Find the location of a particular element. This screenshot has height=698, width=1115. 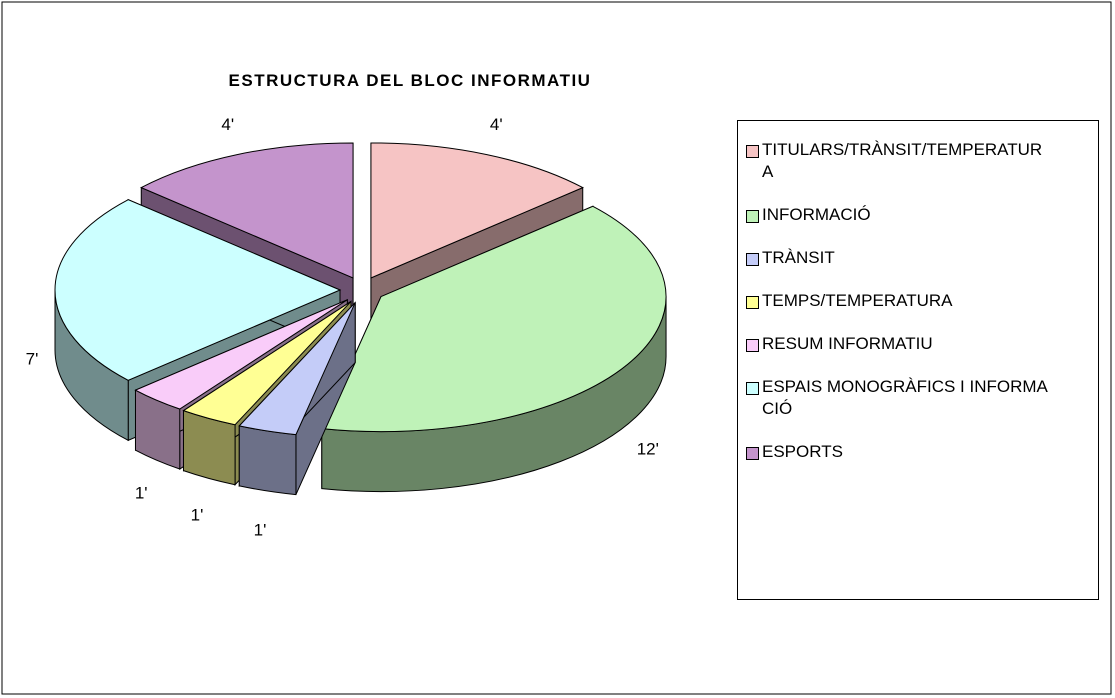

legend-item: RESUM INFORMATIU is located at coordinates (917, 344).